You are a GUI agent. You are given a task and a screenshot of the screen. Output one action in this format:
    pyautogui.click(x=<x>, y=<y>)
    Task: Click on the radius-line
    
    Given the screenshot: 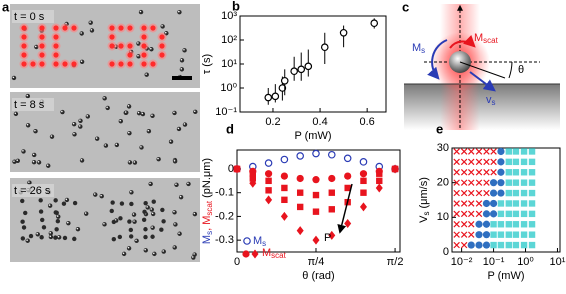 What is the action you would take?
    pyautogui.click(x=482, y=70)
    